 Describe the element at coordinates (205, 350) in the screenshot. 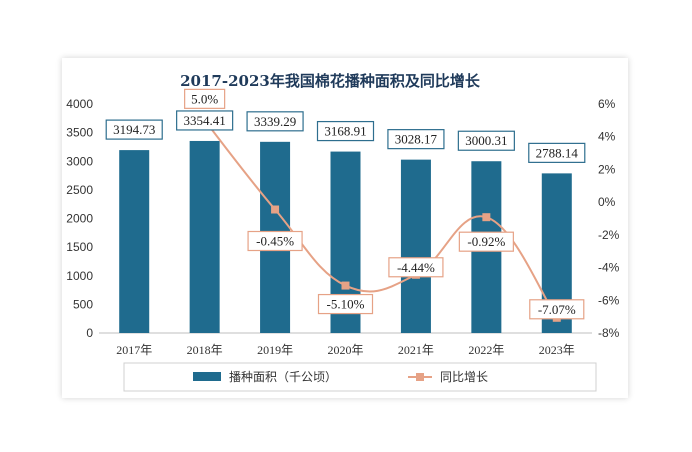

I see `x-tick-label: 2018年` at that location.